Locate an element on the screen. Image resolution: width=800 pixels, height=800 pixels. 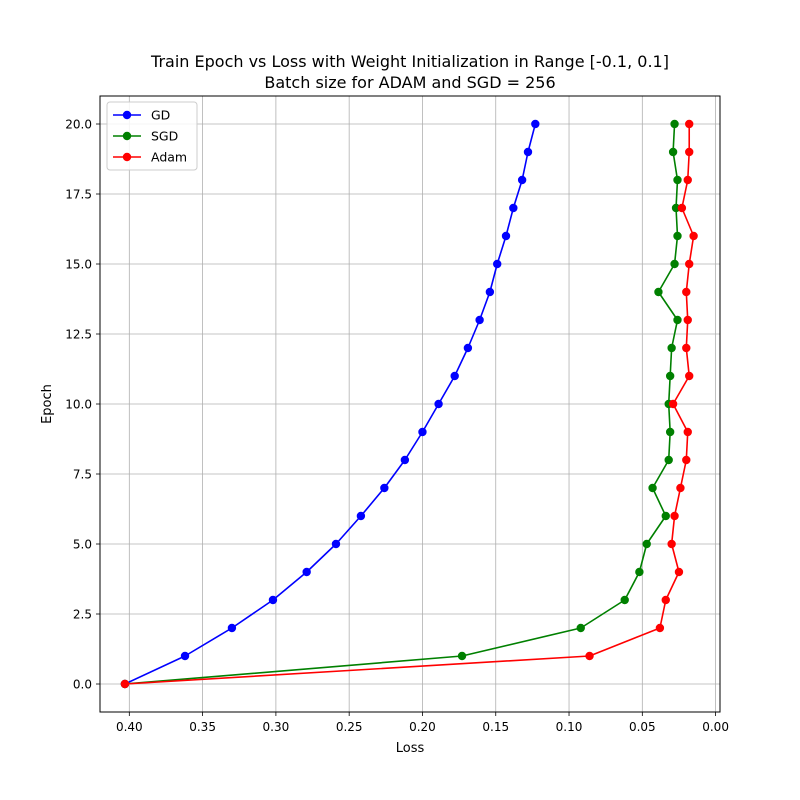
legend-box is located at coordinates (152, 136).